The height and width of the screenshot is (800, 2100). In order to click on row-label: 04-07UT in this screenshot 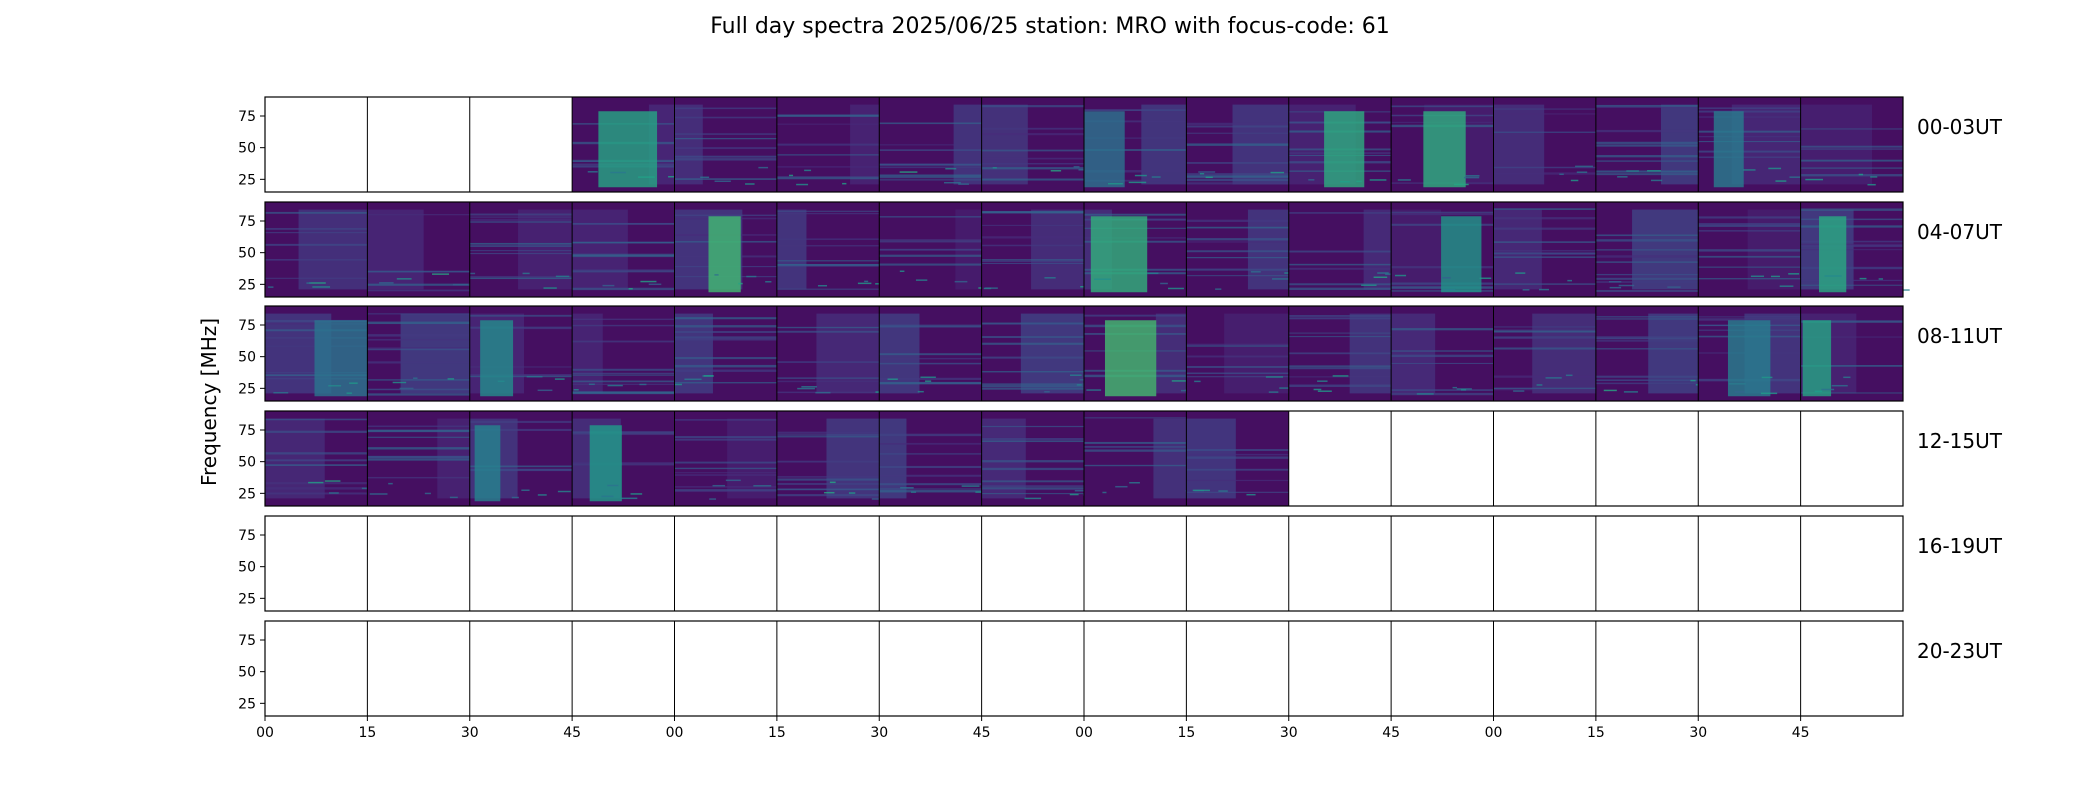, I will do `click(1960, 232)`.